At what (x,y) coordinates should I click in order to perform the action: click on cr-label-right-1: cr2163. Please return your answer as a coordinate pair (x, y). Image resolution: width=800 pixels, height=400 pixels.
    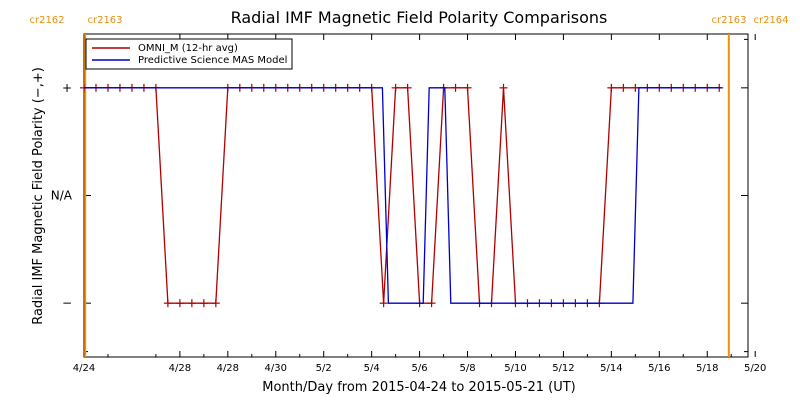
    Looking at the image, I should click on (728, 20).